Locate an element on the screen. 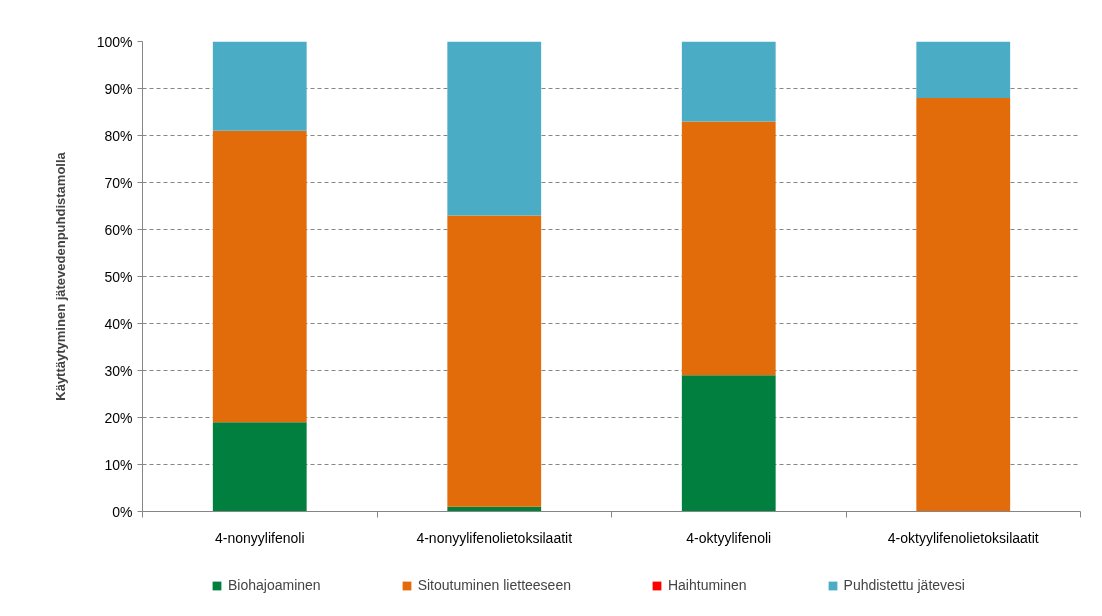  x-tick-label: 4-nonyylifenolietoksilaatit is located at coordinates (494, 537).